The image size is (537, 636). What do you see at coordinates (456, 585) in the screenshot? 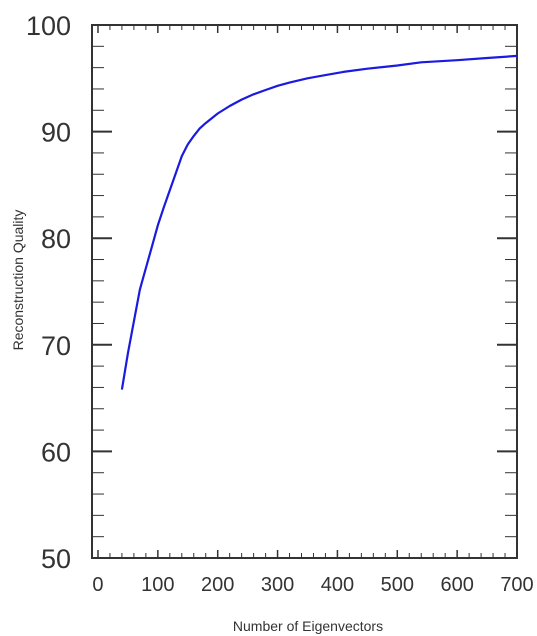
I see `x-tick-label: 600` at bounding box center [456, 585].